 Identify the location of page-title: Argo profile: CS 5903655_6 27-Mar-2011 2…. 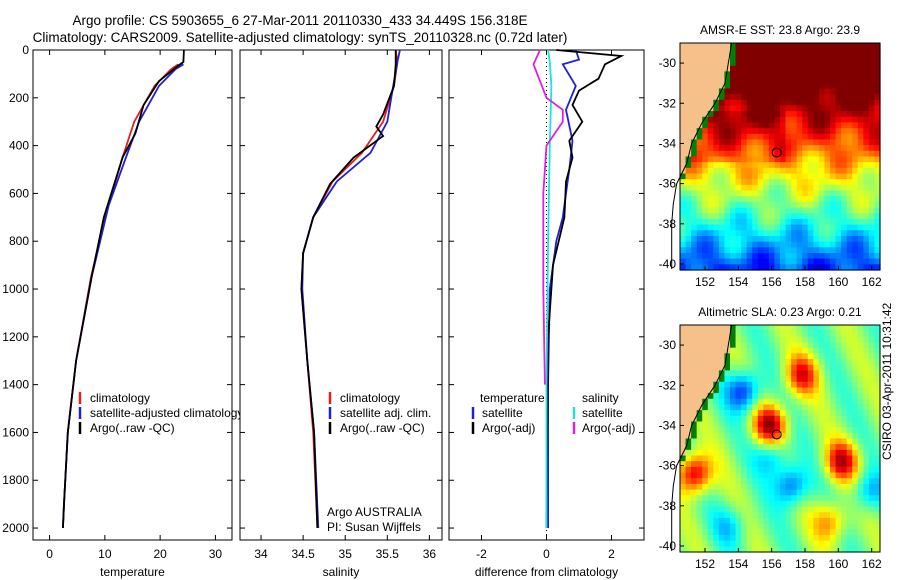
(300, 29).